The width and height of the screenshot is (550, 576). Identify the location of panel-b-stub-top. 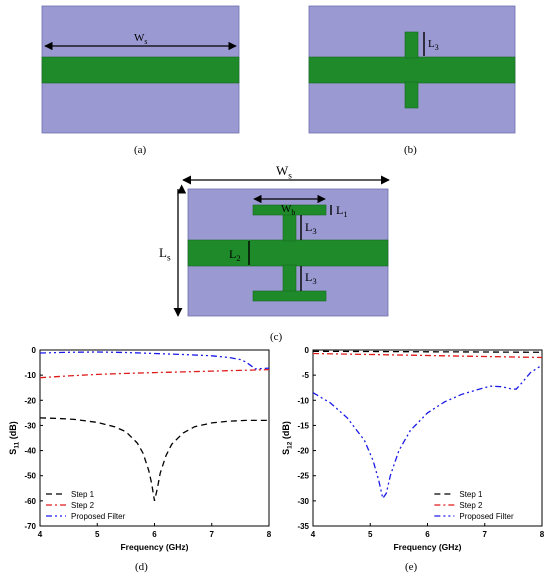
(411, 45).